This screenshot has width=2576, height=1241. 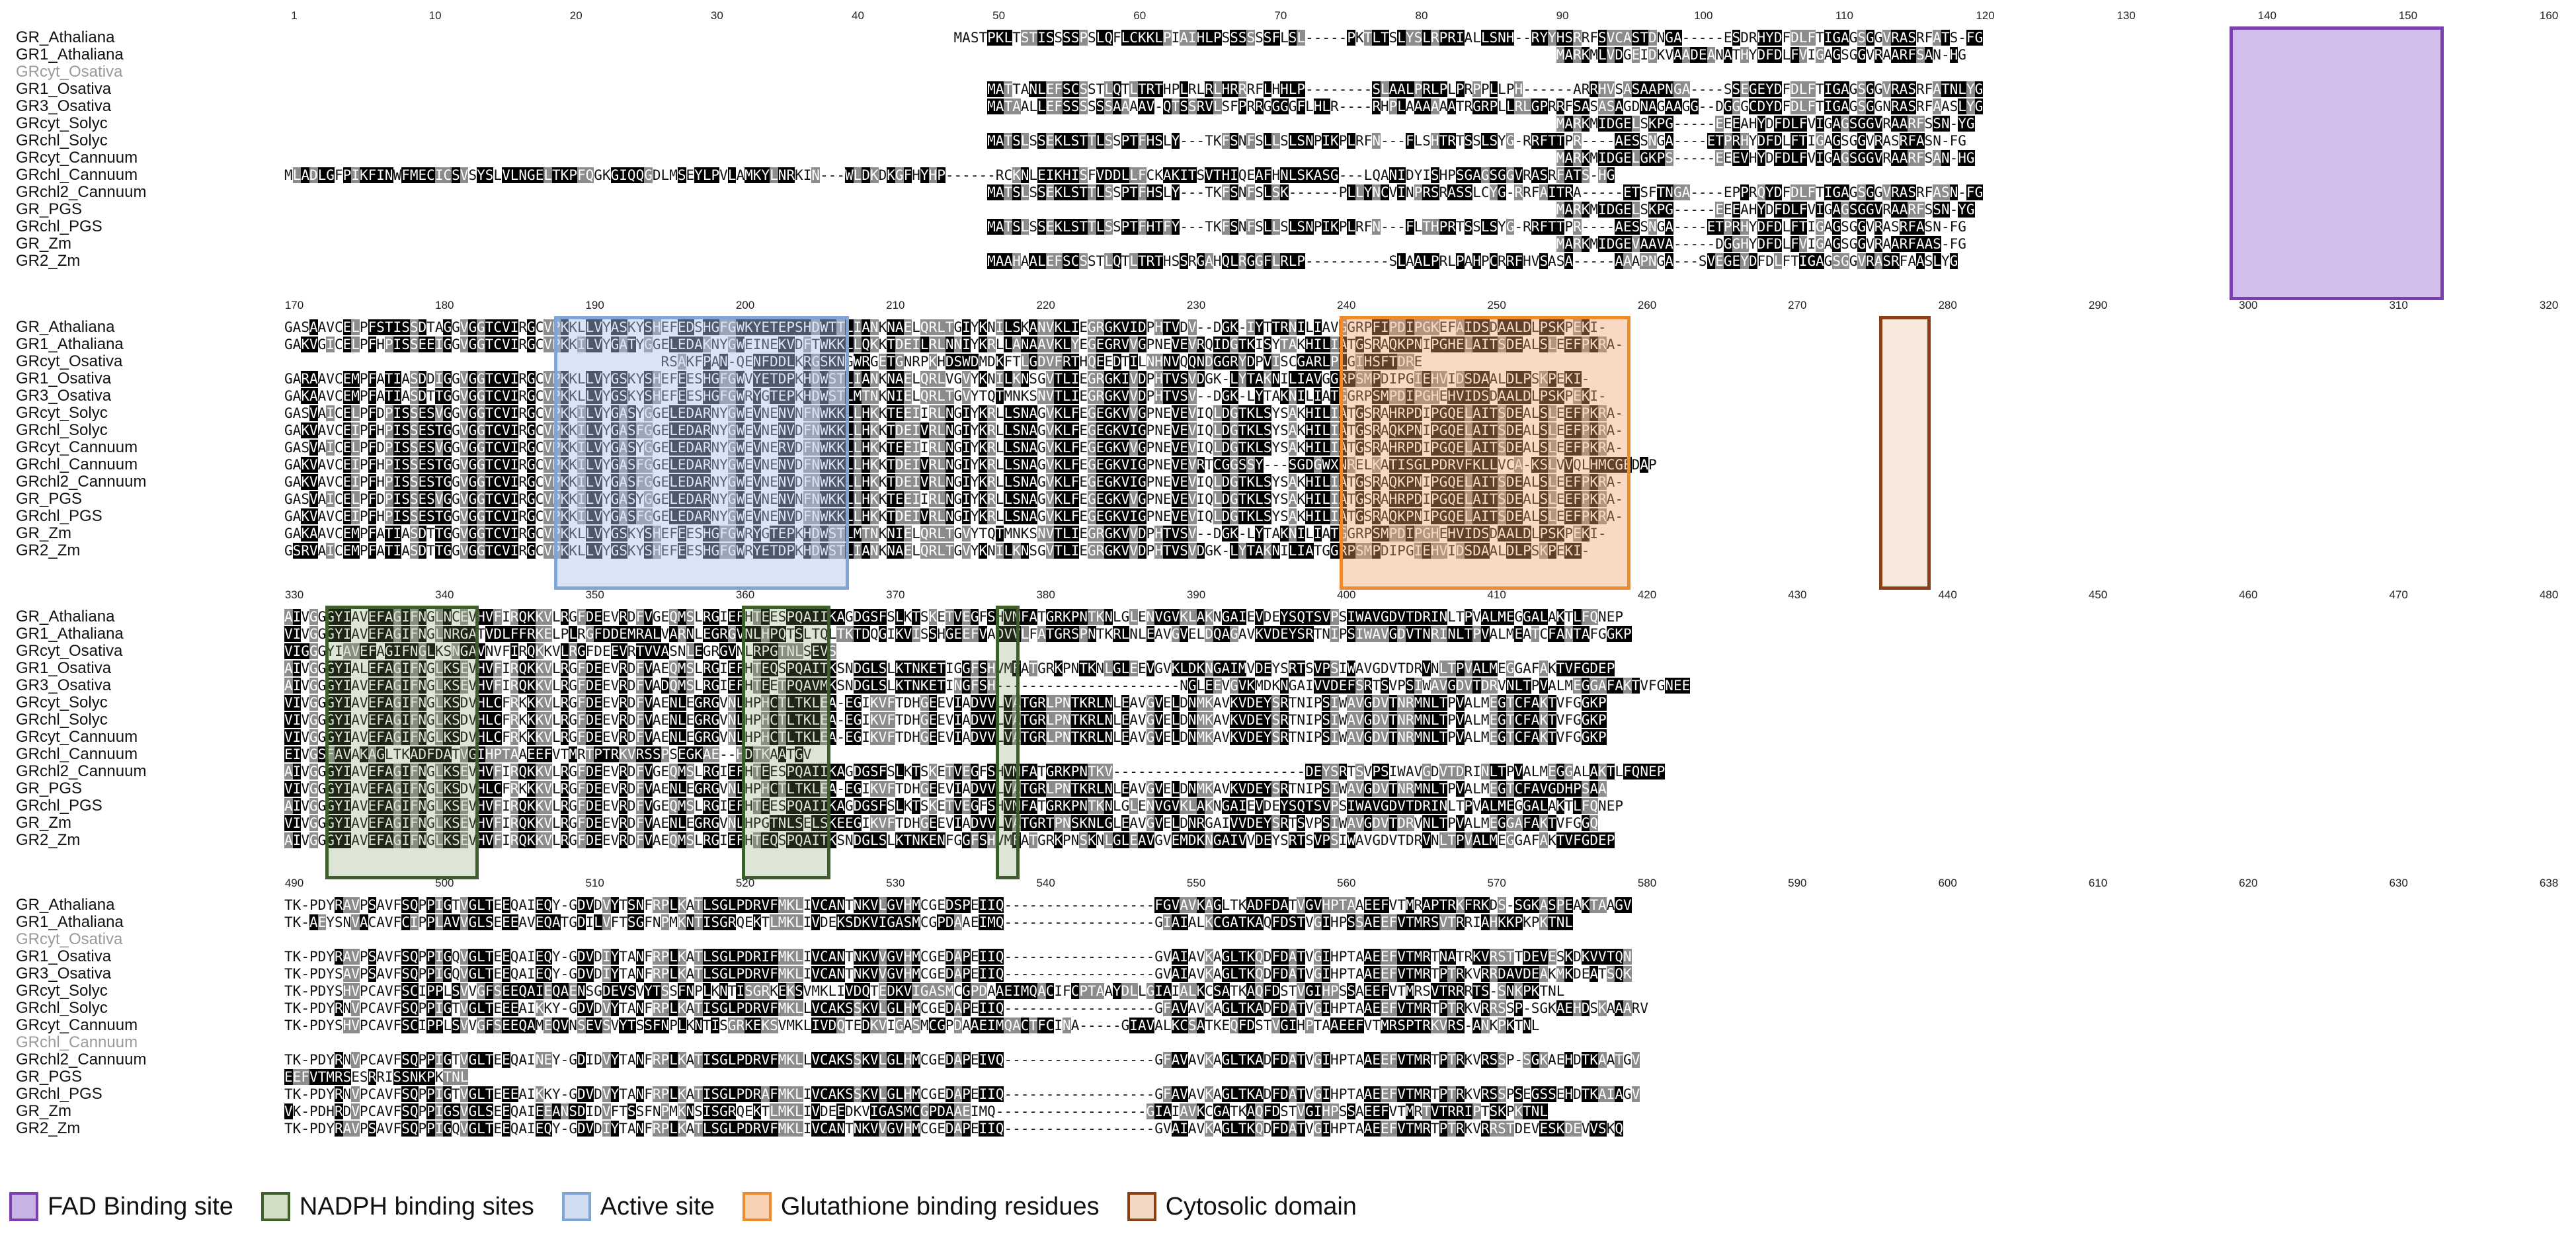 What do you see at coordinates (896, 883) in the screenshot?
I see `ruler-tick-label: 530` at bounding box center [896, 883].